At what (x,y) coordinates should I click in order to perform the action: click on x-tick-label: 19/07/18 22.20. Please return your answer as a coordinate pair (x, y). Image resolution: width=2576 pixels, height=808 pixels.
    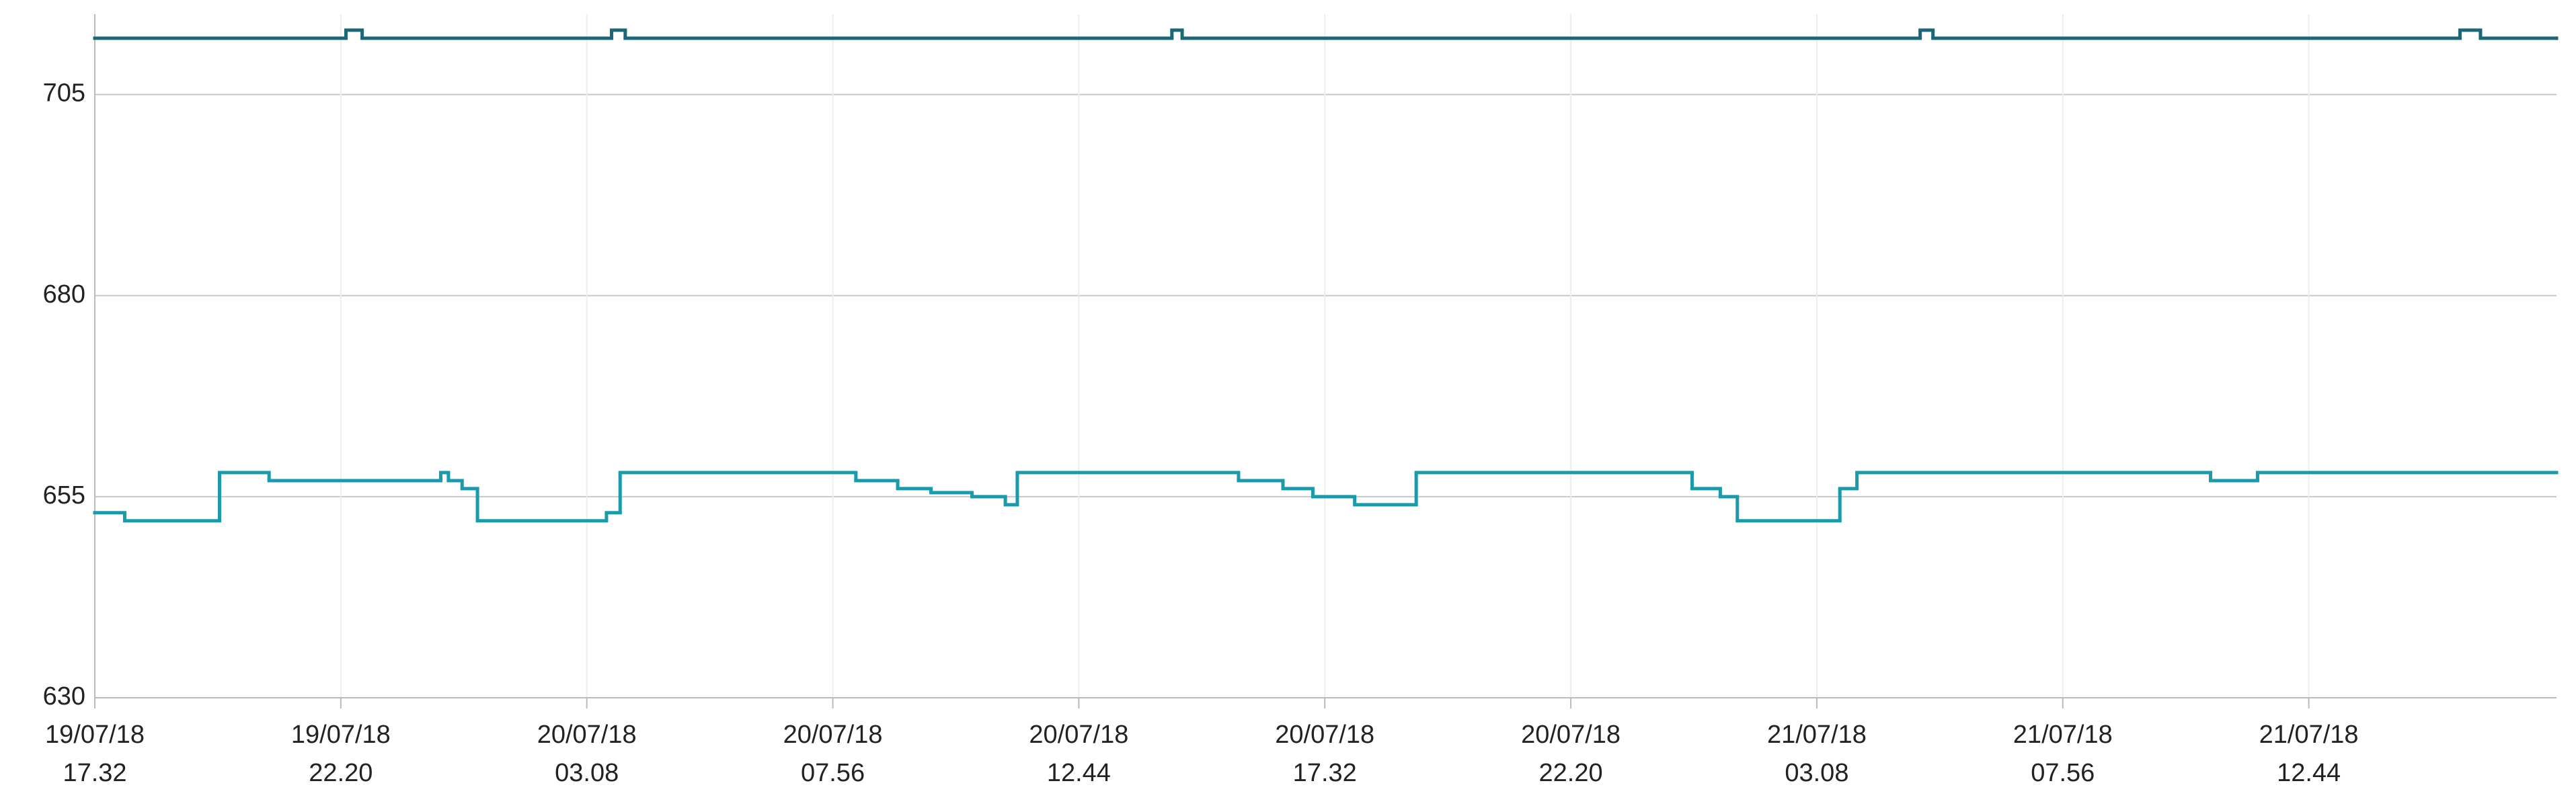
    Looking at the image, I should click on (341, 754).